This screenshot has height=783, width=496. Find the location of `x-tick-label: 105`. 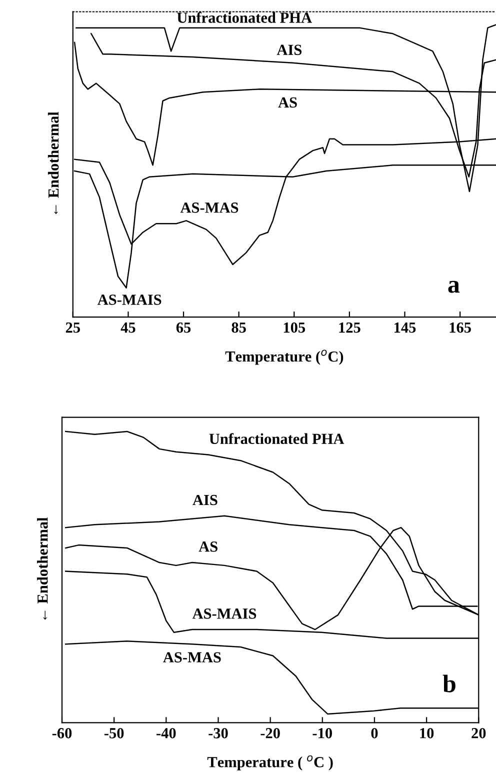

x-tick-label: 105 is located at coordinates (295, 327).